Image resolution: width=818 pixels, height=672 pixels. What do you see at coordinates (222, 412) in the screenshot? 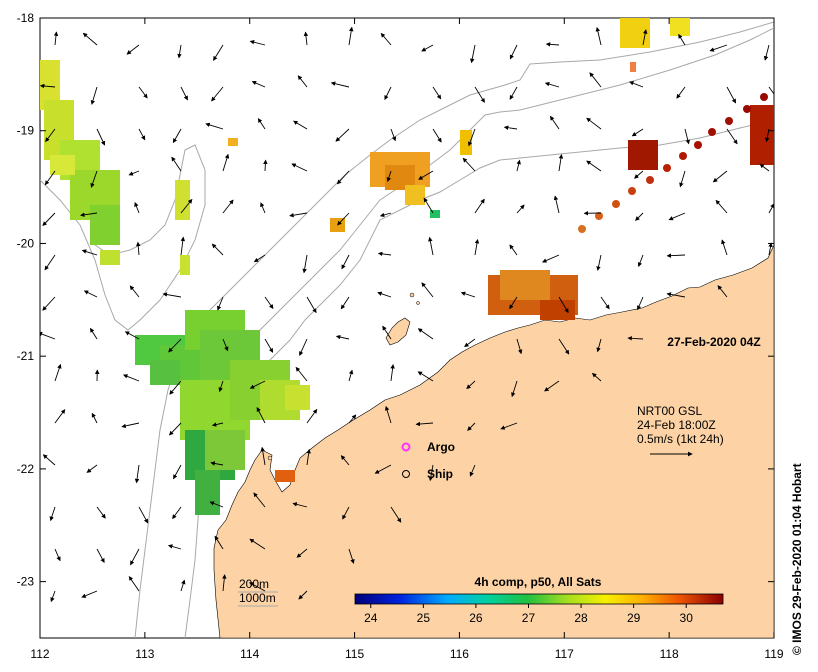
I see `sst-central-plume` at bounding box center [222, 412].